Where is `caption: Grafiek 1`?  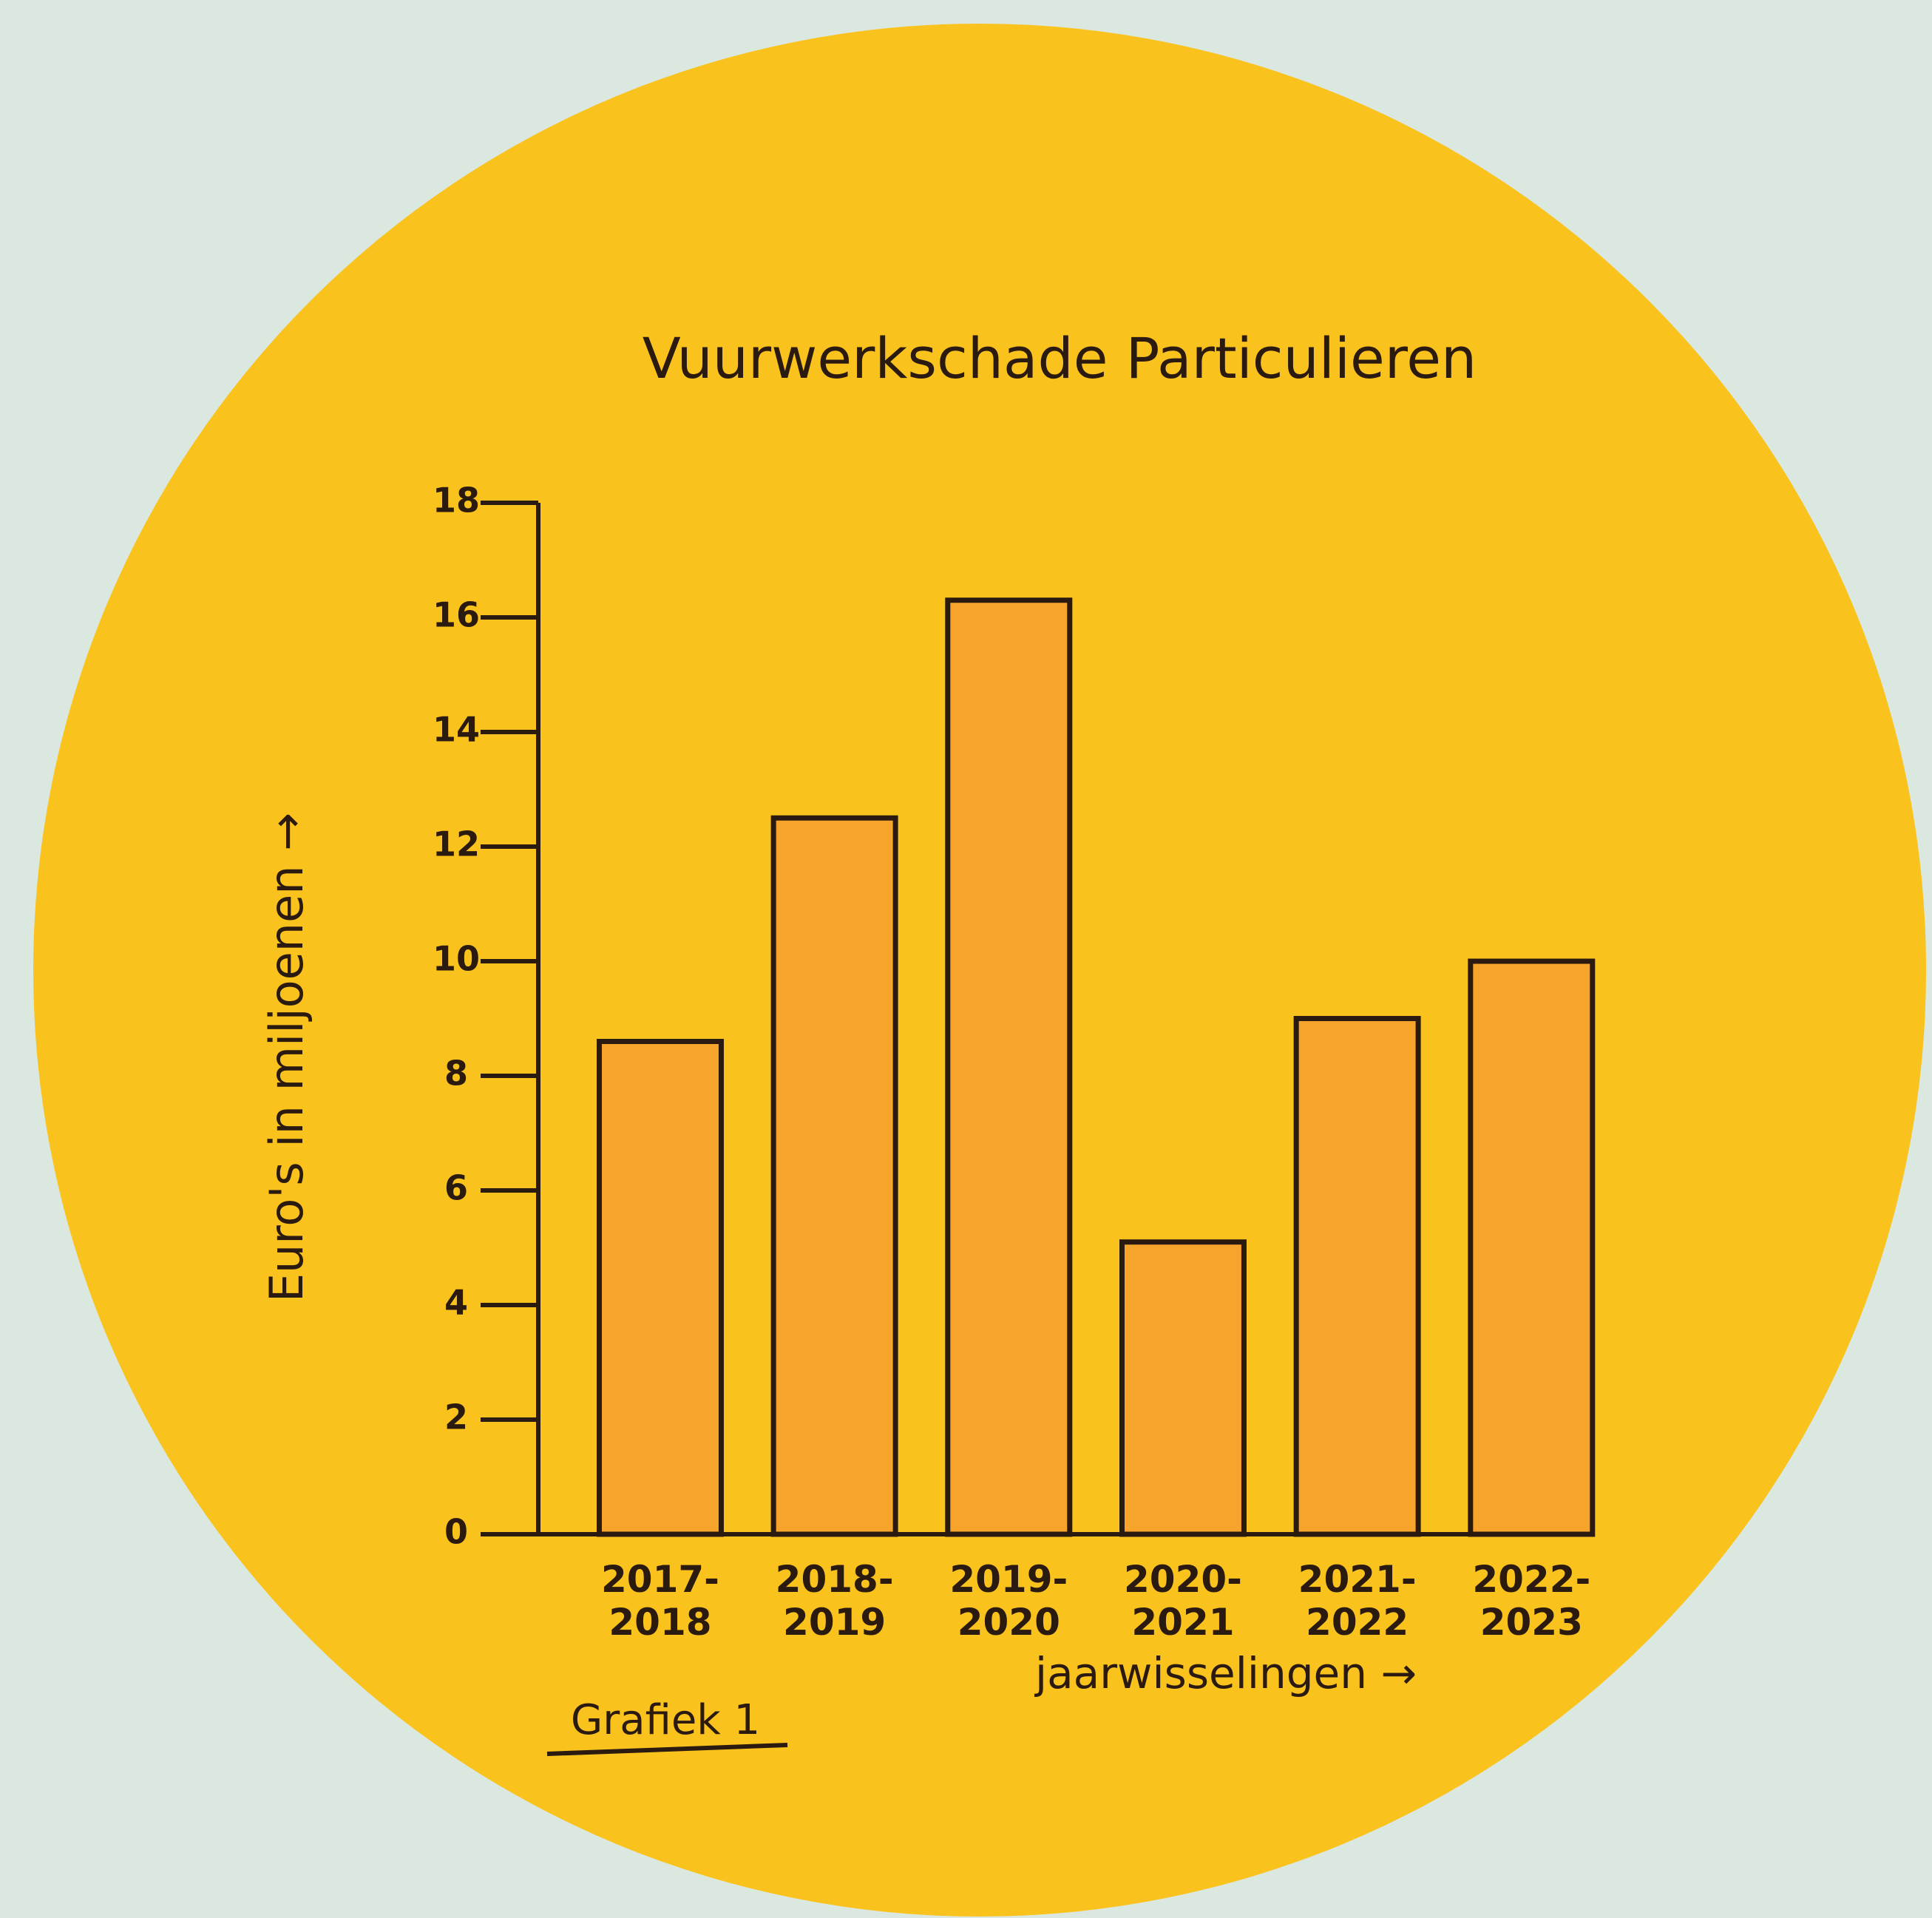 caption: Grafiek 1 is located at coordinates (665, 1720).